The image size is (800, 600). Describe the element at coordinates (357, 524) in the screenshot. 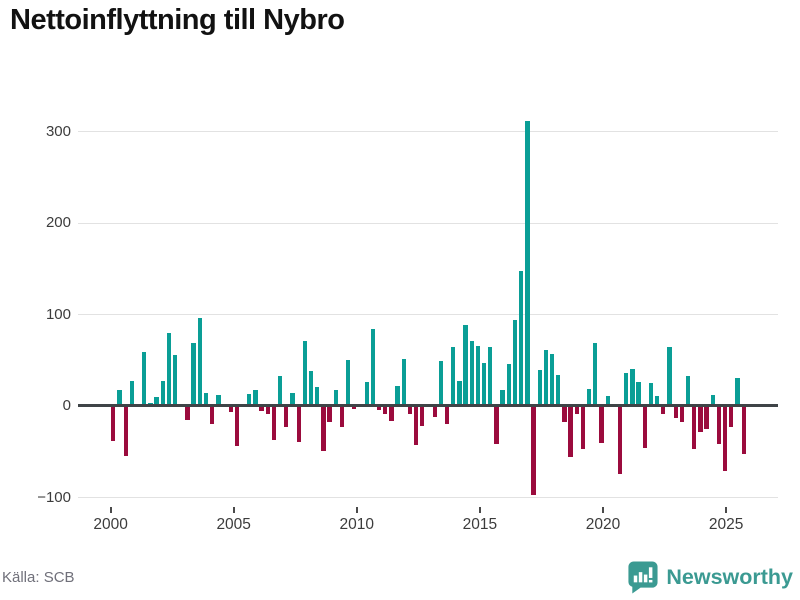

I see `x-axis-tick-label: 2010` at that location.